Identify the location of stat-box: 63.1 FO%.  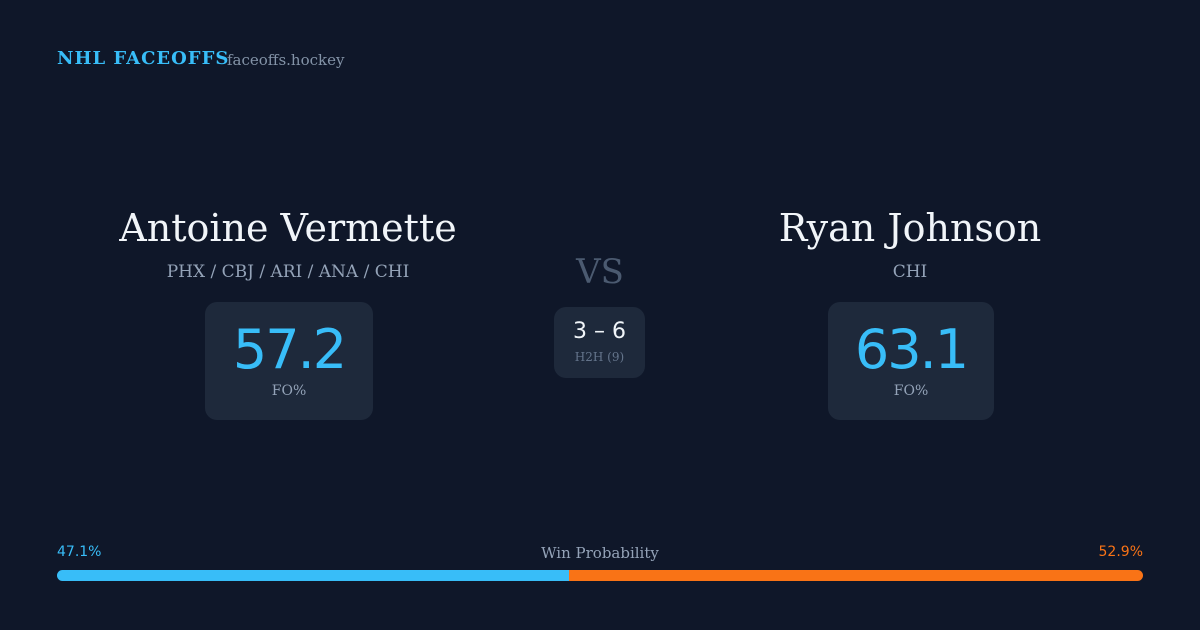
(911, 361).